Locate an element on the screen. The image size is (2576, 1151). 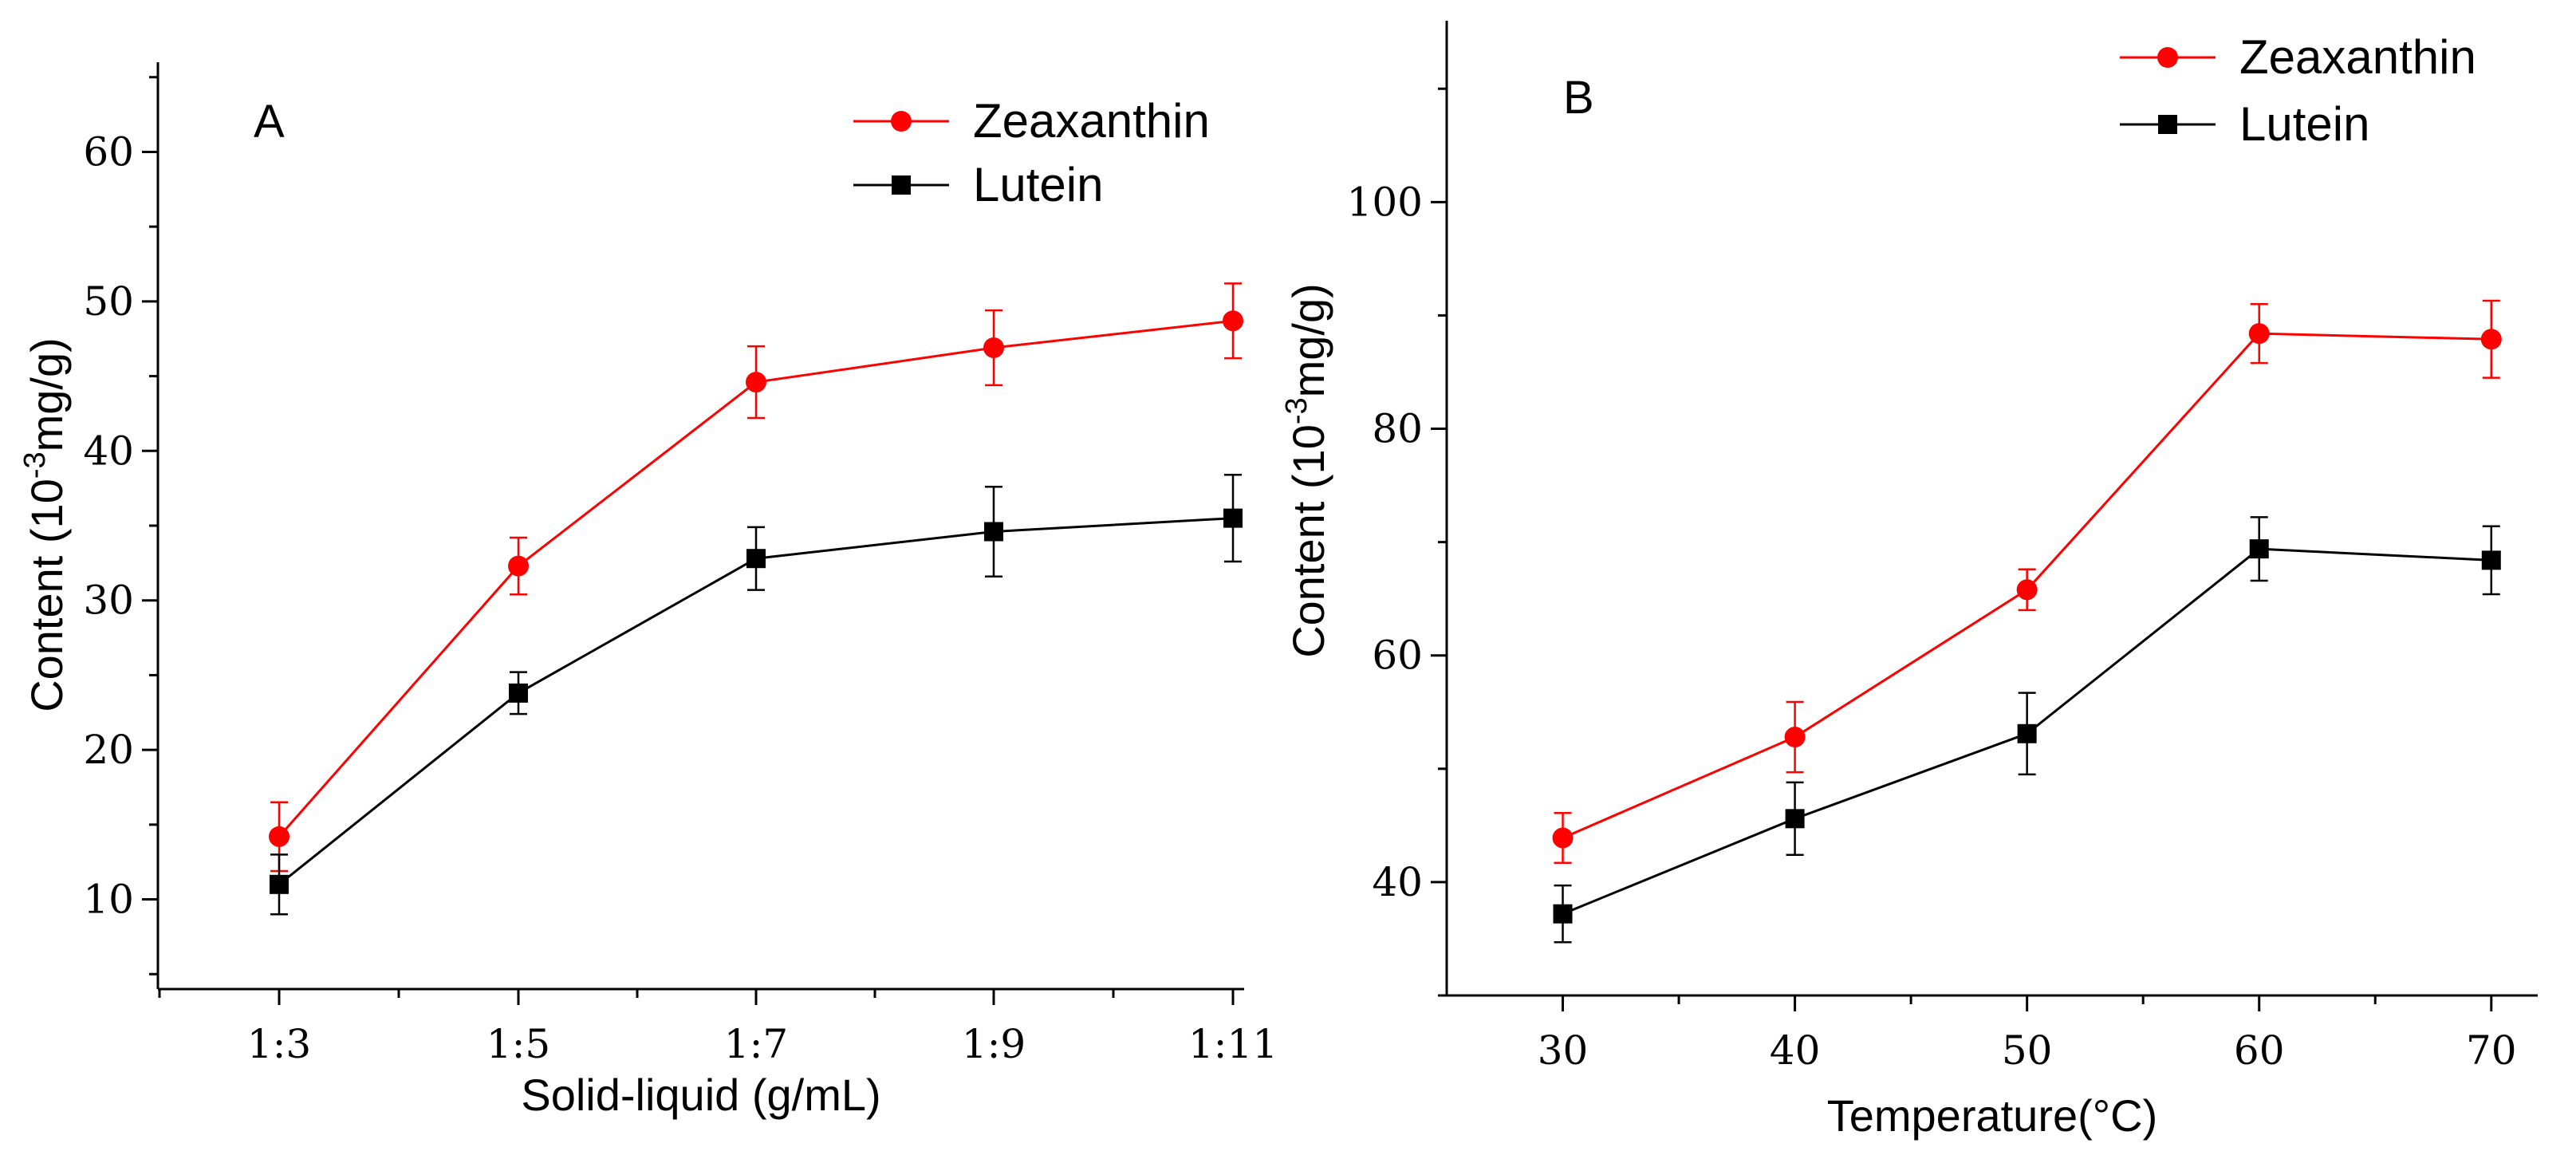
y-tick-label: 10 is located at coordinates (108, 900).